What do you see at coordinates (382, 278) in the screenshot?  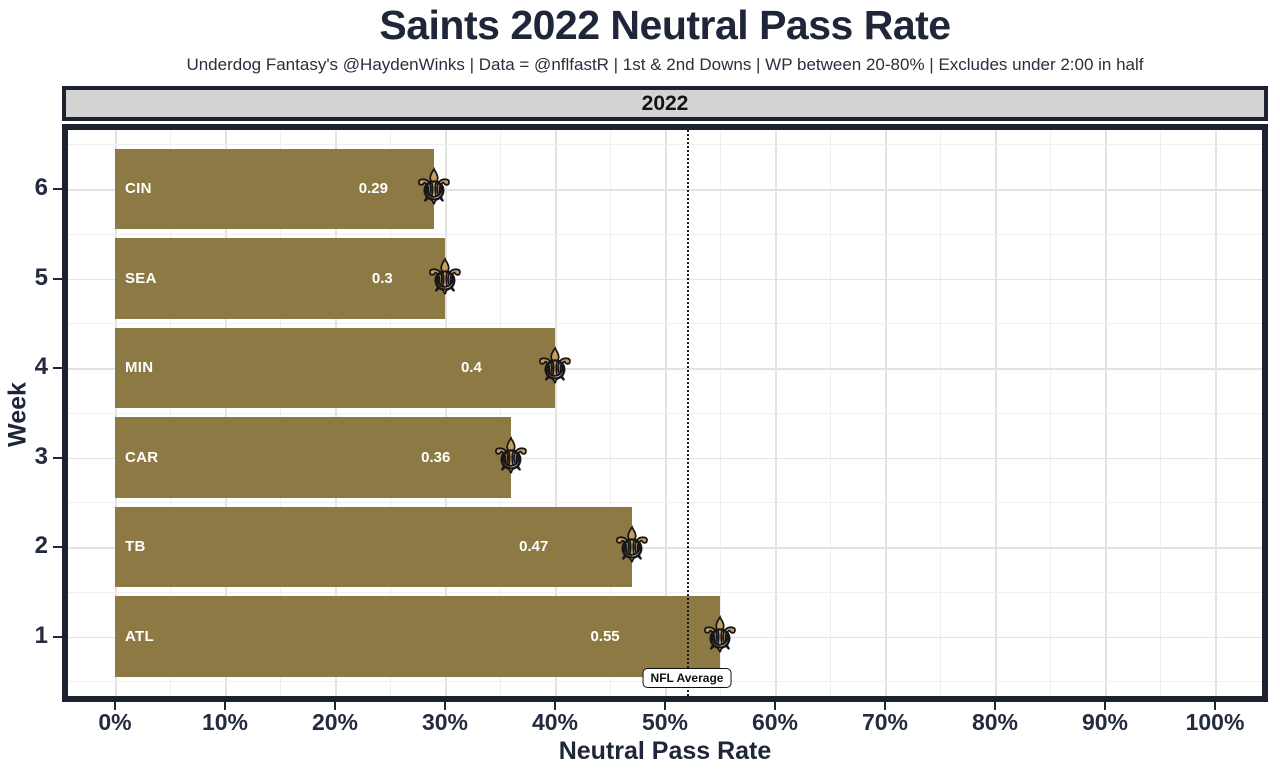 I see `bar-value-label: 0.3` at bounding box center [382, 278].